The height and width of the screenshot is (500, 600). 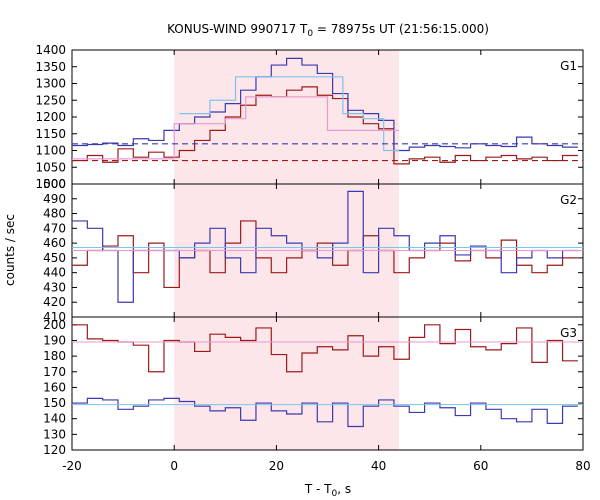 What do you see at coordinates (50, 117) in the screenshot?
I see `y-tick-label: 1200` at bounding box center [50, 117].